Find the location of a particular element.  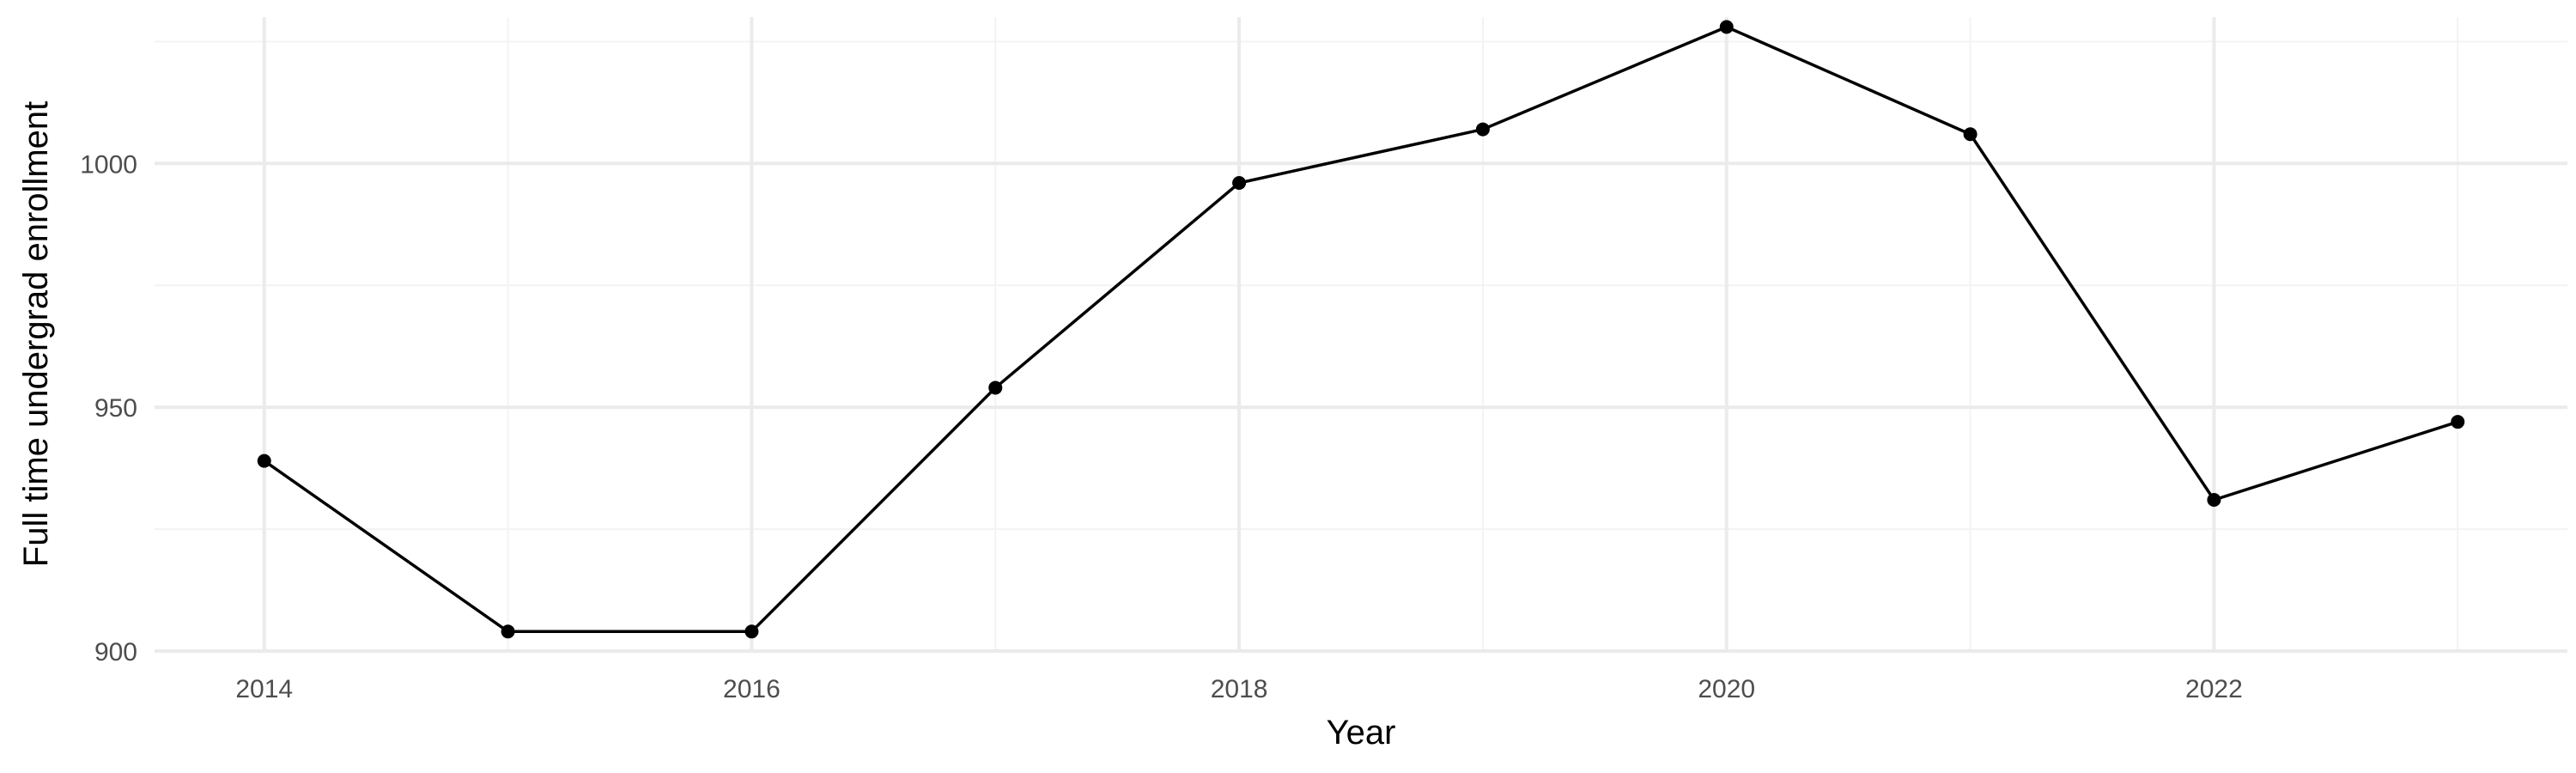

x-tick-label: 2014 is located at coordinates (264, 689).